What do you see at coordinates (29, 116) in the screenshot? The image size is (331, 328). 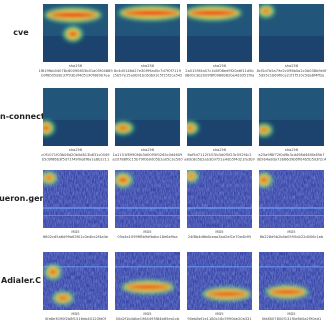 I see `row-label: open-connection` at bounding box center [29, 116].